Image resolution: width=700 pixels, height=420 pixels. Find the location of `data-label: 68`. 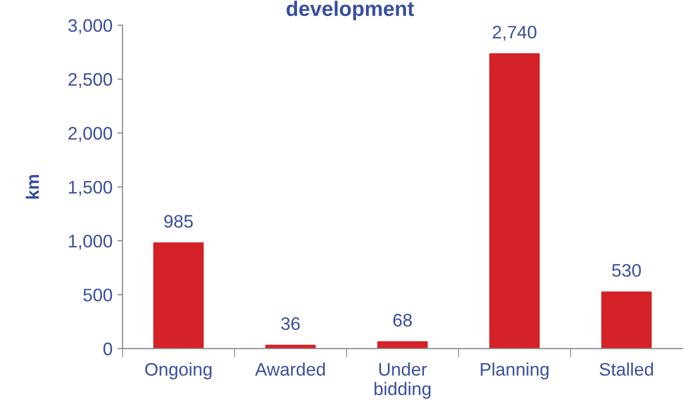

data-label: 68 is located at coordinates (402, 320).